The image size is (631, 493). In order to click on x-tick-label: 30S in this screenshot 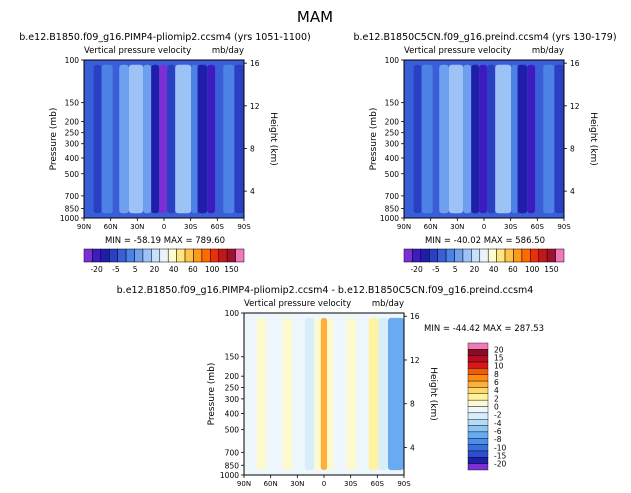, I will do `click(191, 227)`.